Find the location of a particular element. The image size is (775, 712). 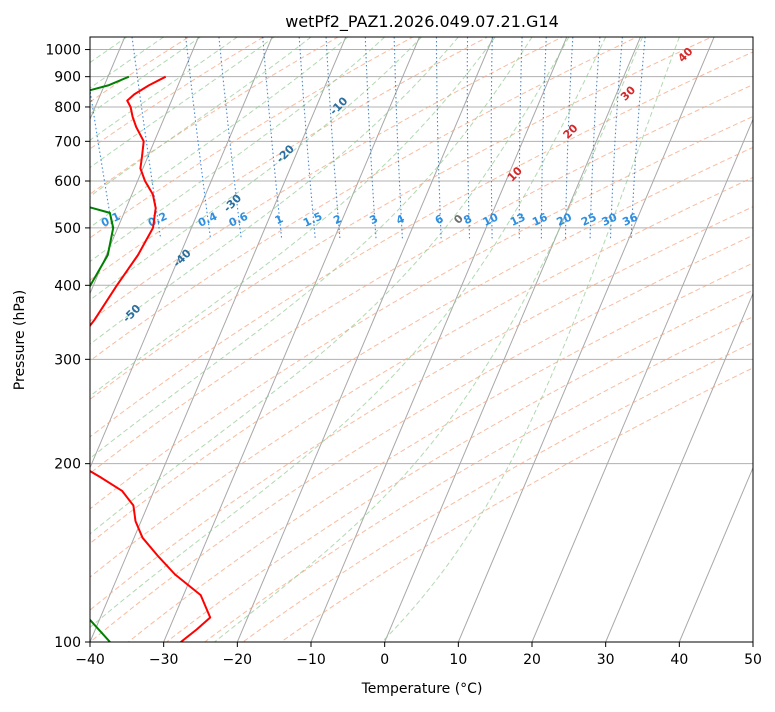

y-tick-label: 800 is located at coordinates (67, 108).